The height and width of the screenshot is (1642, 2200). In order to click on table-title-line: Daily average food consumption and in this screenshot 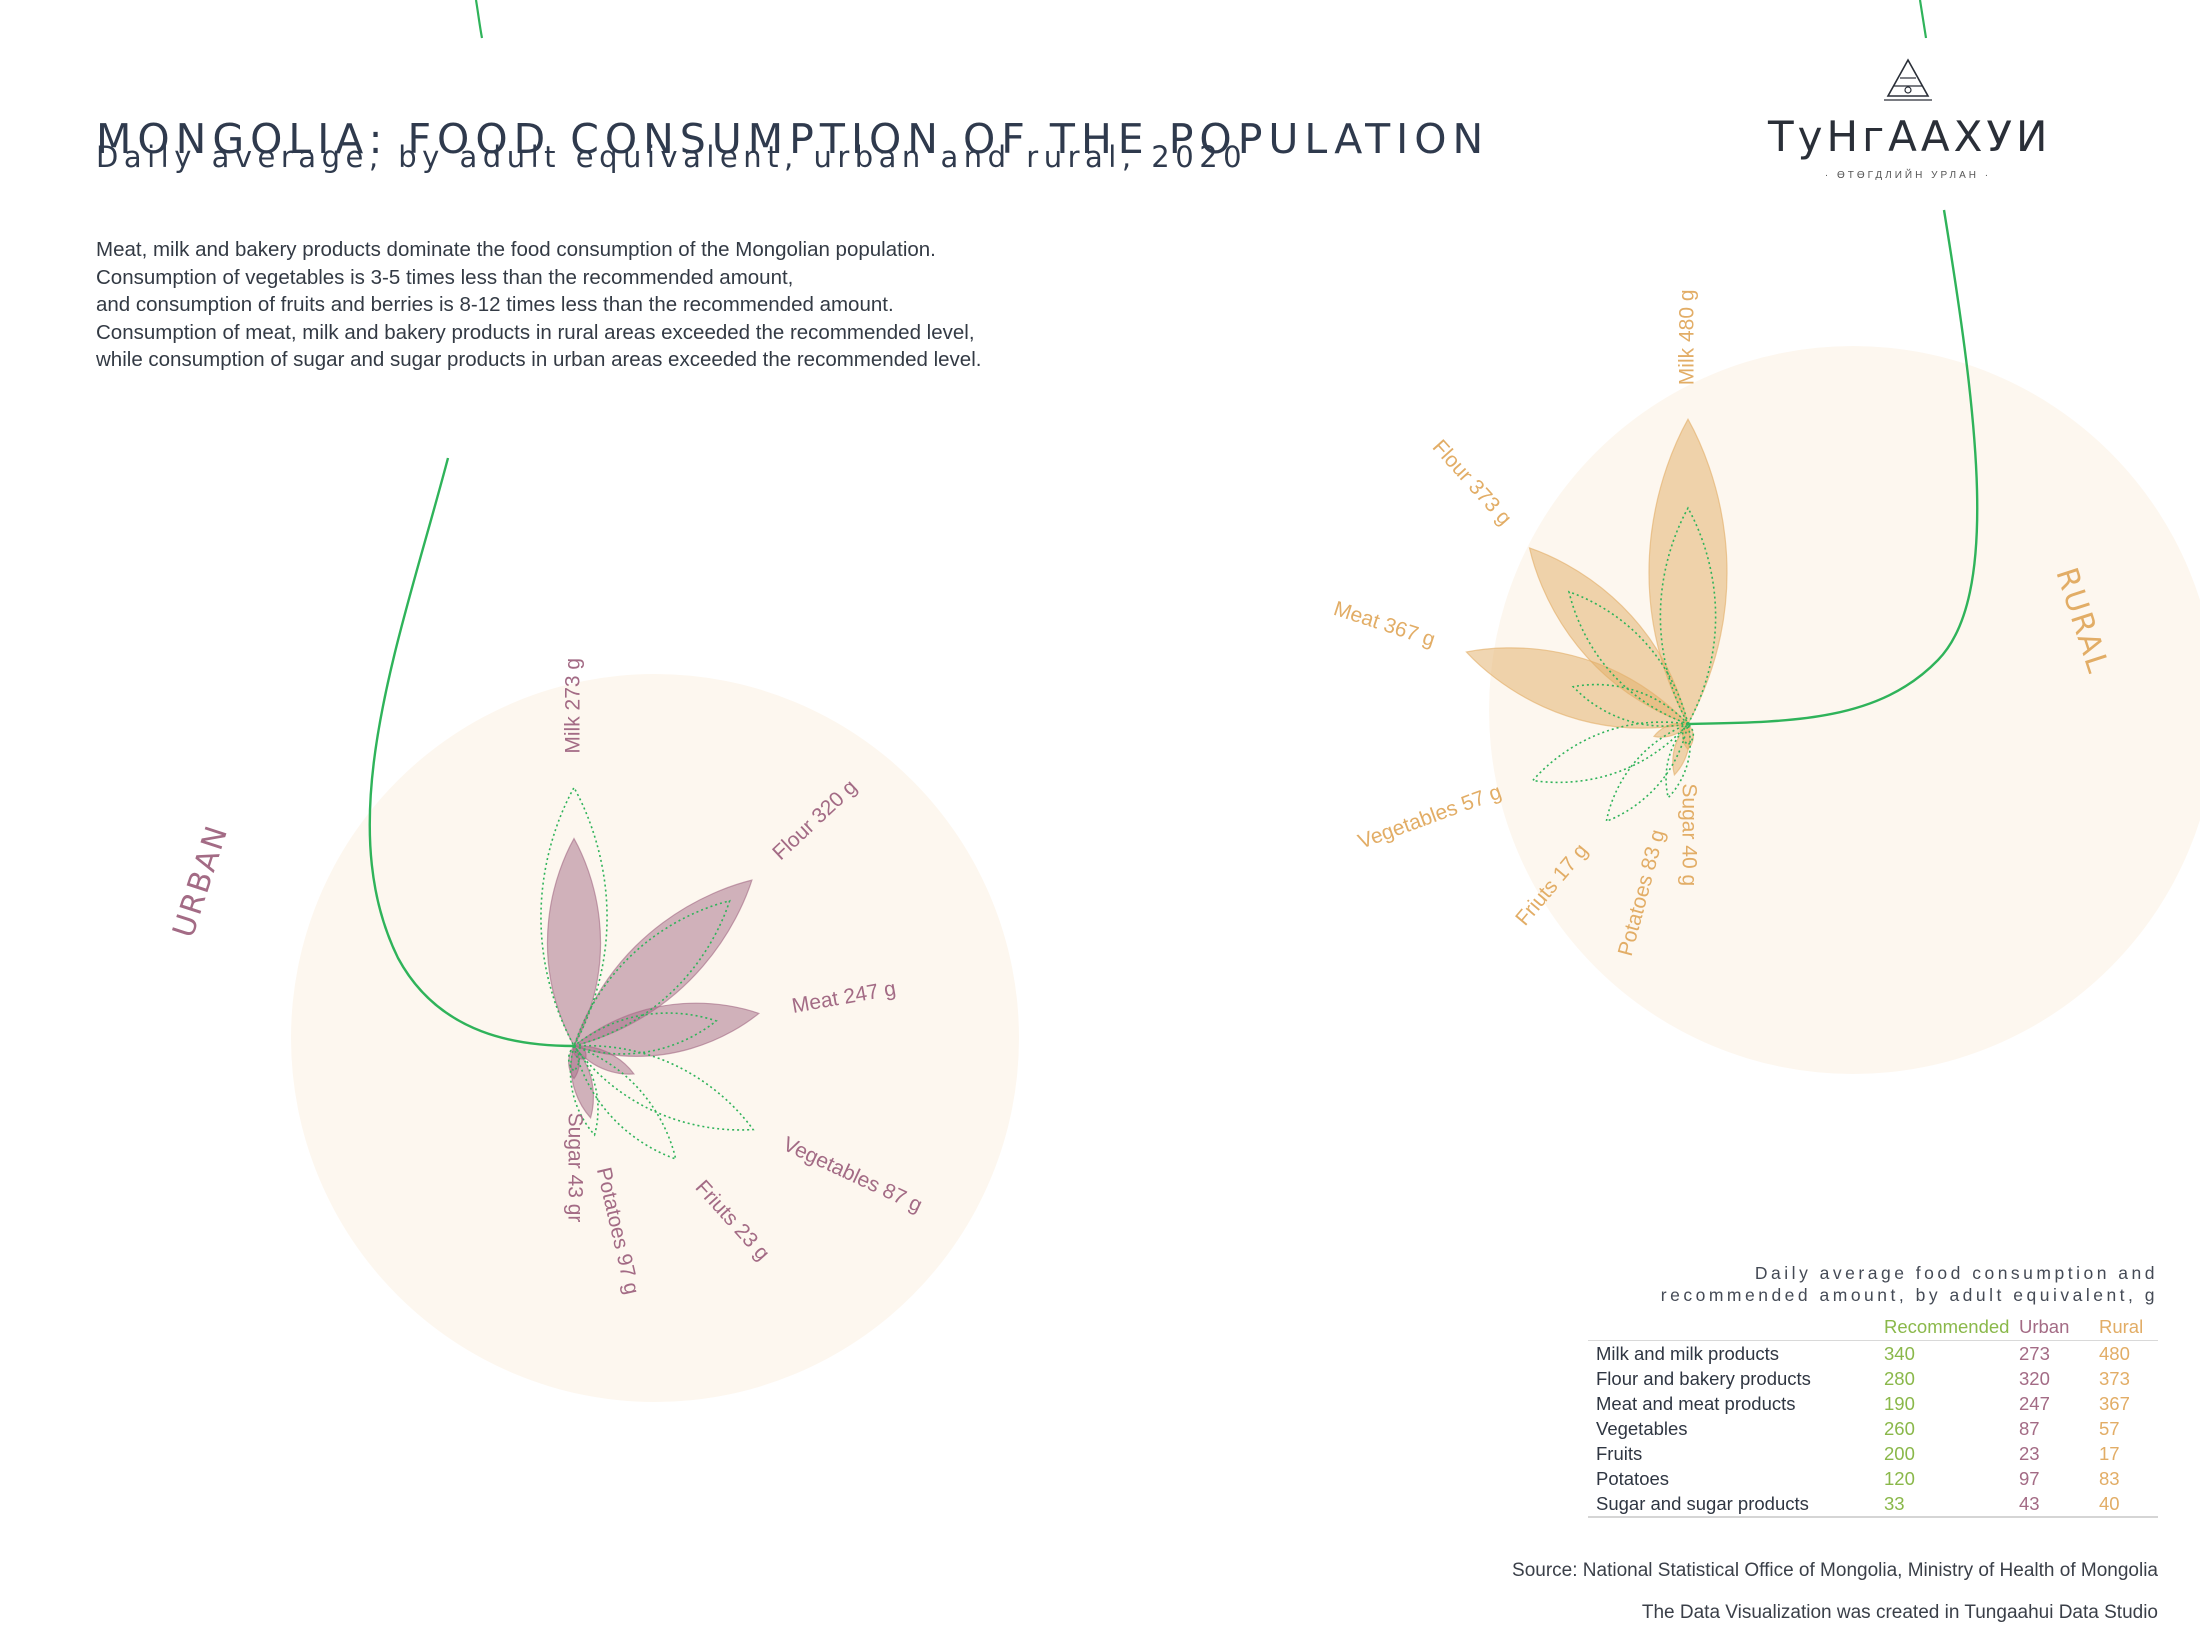, I will do `click(1956, 1273)`.